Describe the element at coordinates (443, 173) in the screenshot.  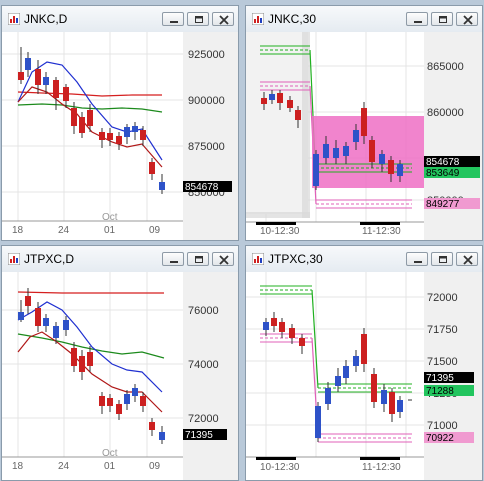
I see `price-tag: 853649` at that location.